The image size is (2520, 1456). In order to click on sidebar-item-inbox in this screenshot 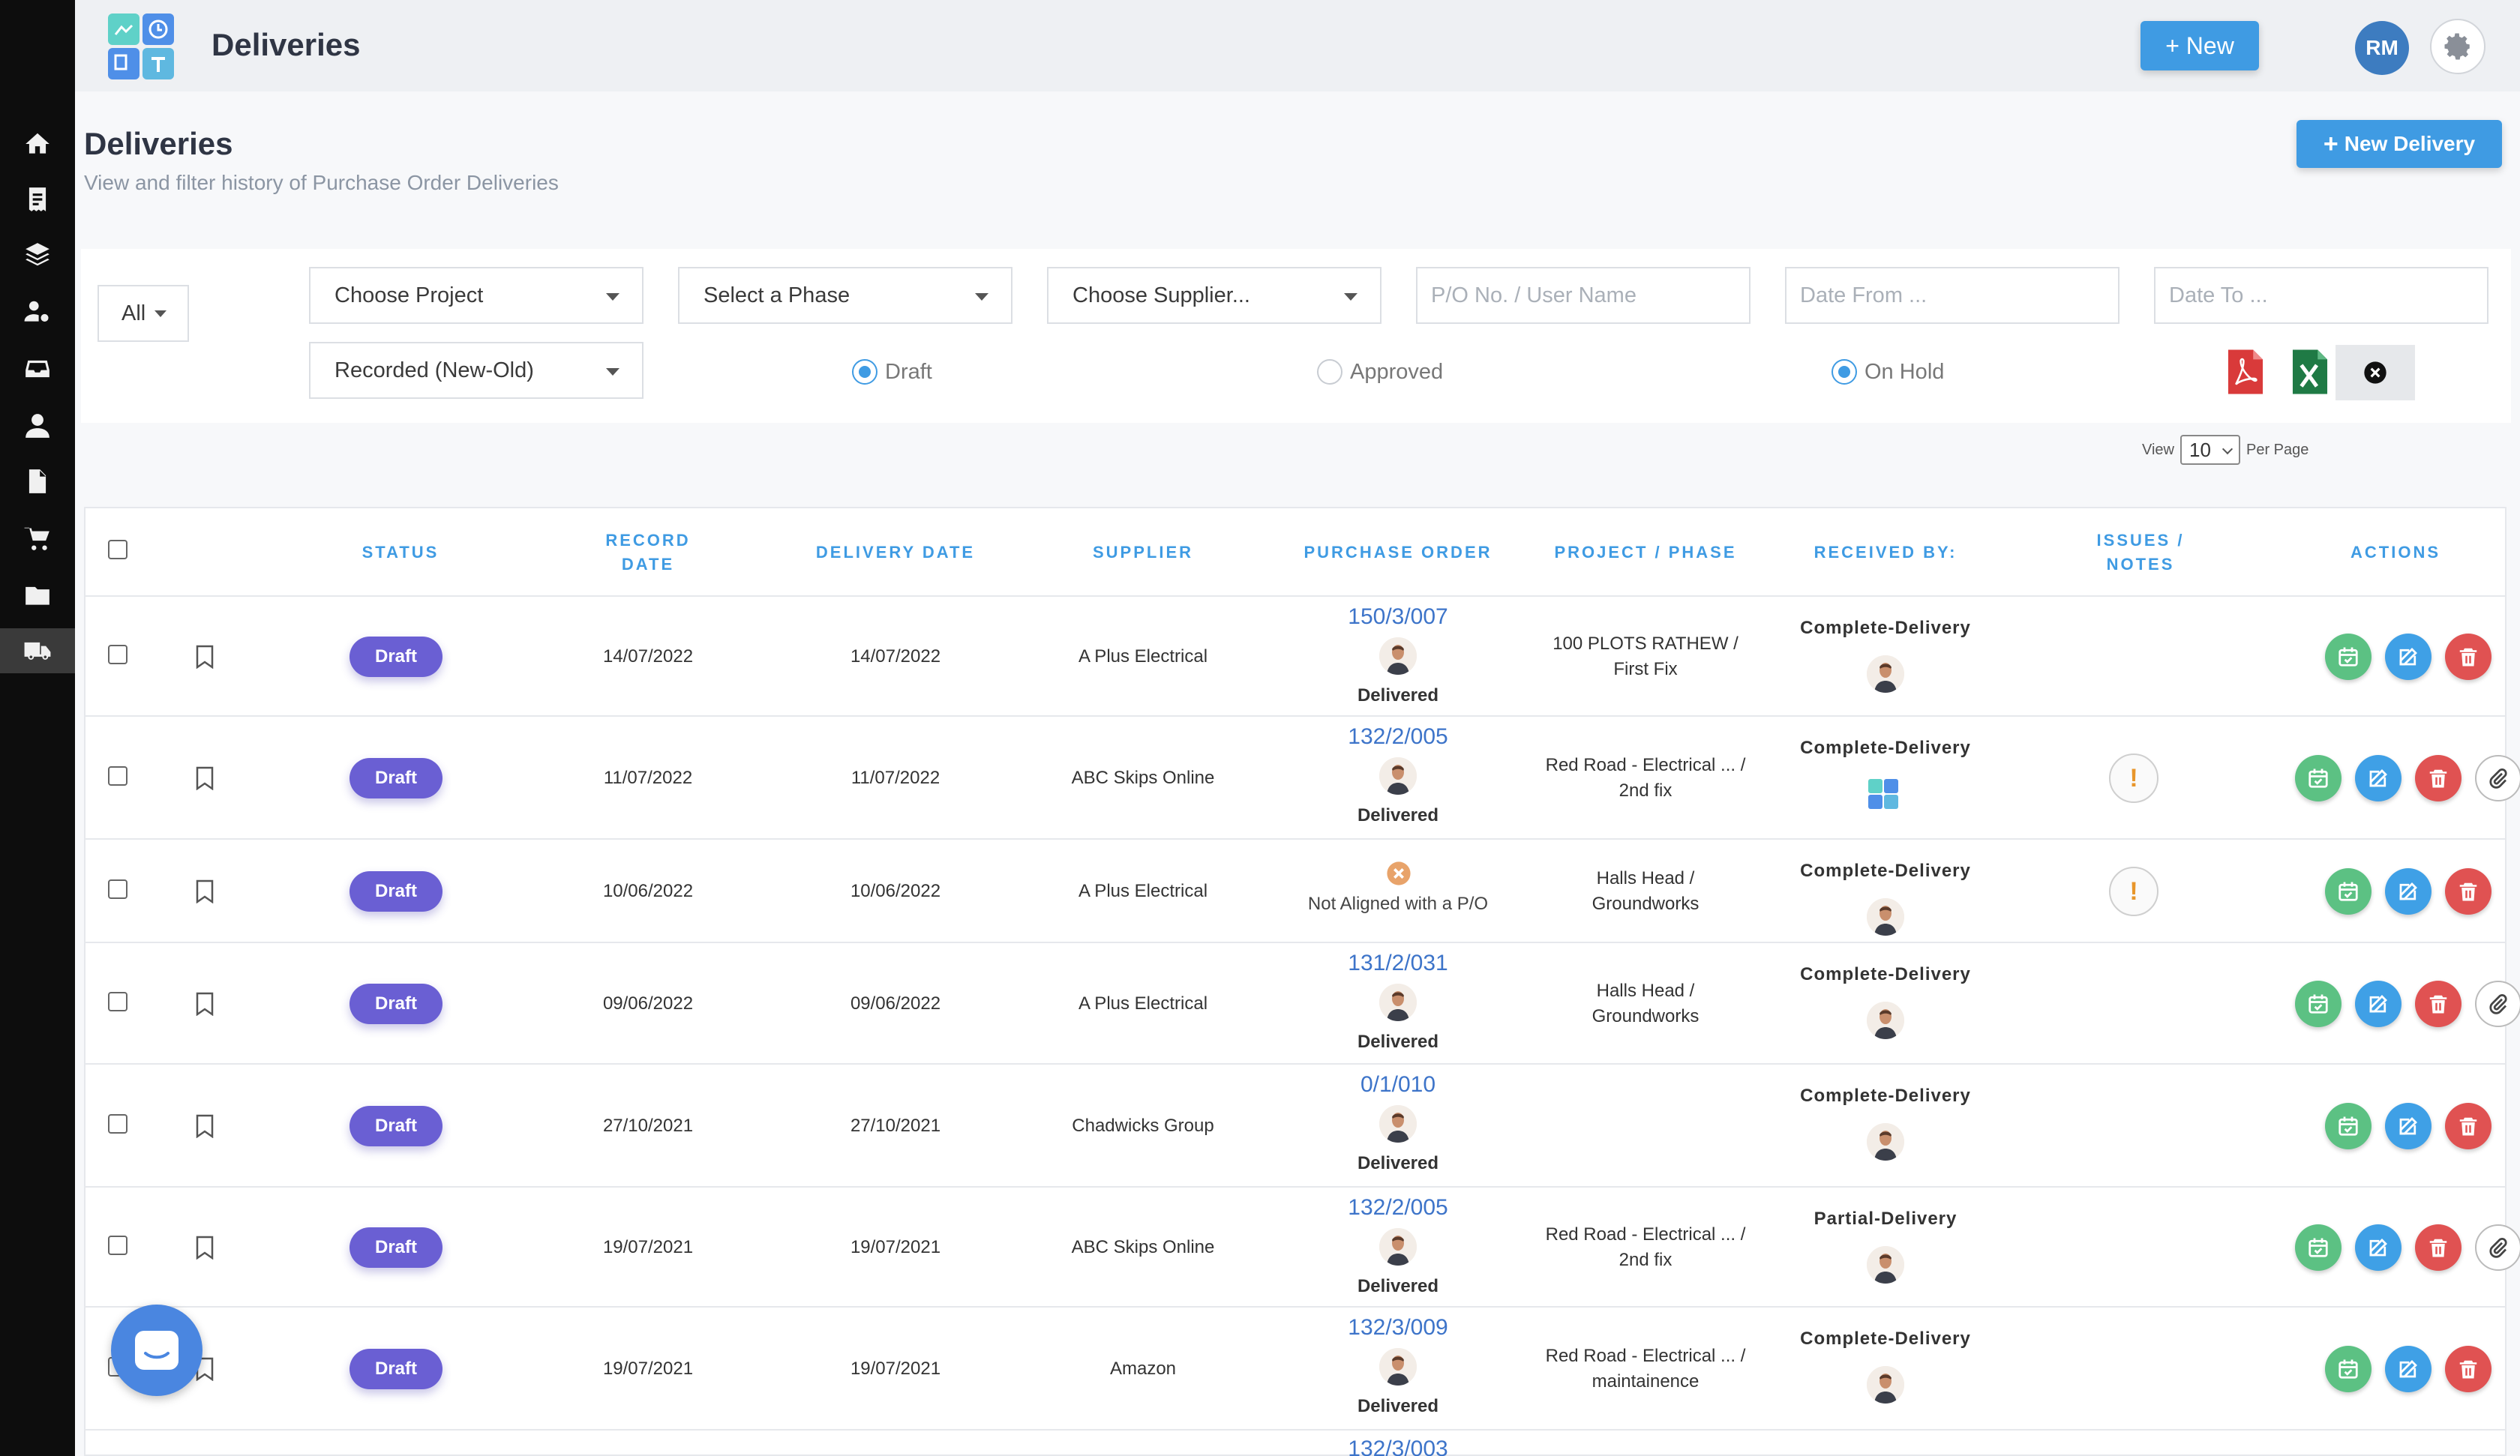, I will do `click(37, 368)`.